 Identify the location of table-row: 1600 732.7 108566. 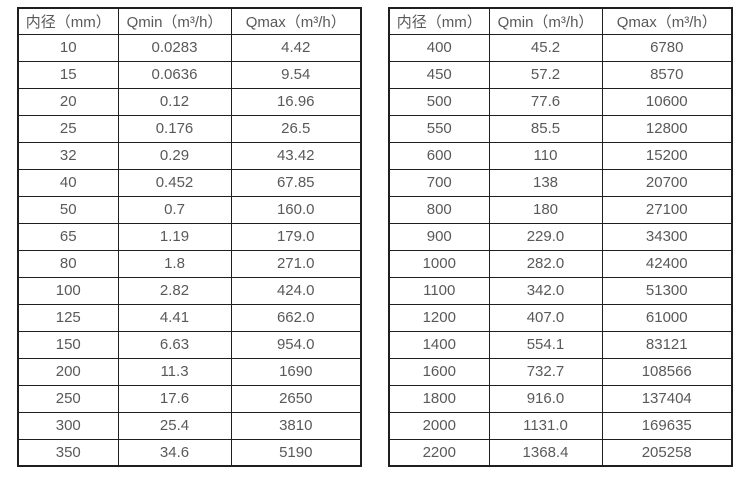
(560, 371).